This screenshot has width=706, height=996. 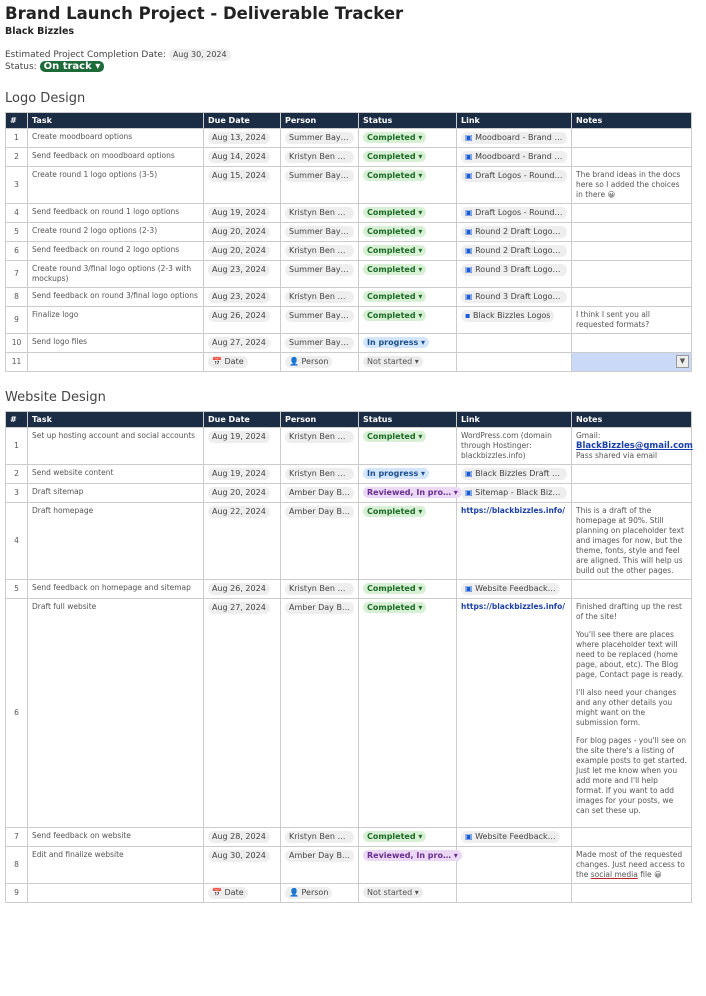 What do you see at coordinates (239, 232) in the screenshot?
I see `due-date-chip: Aug 20, 2024` at bounding box center [239, 232].